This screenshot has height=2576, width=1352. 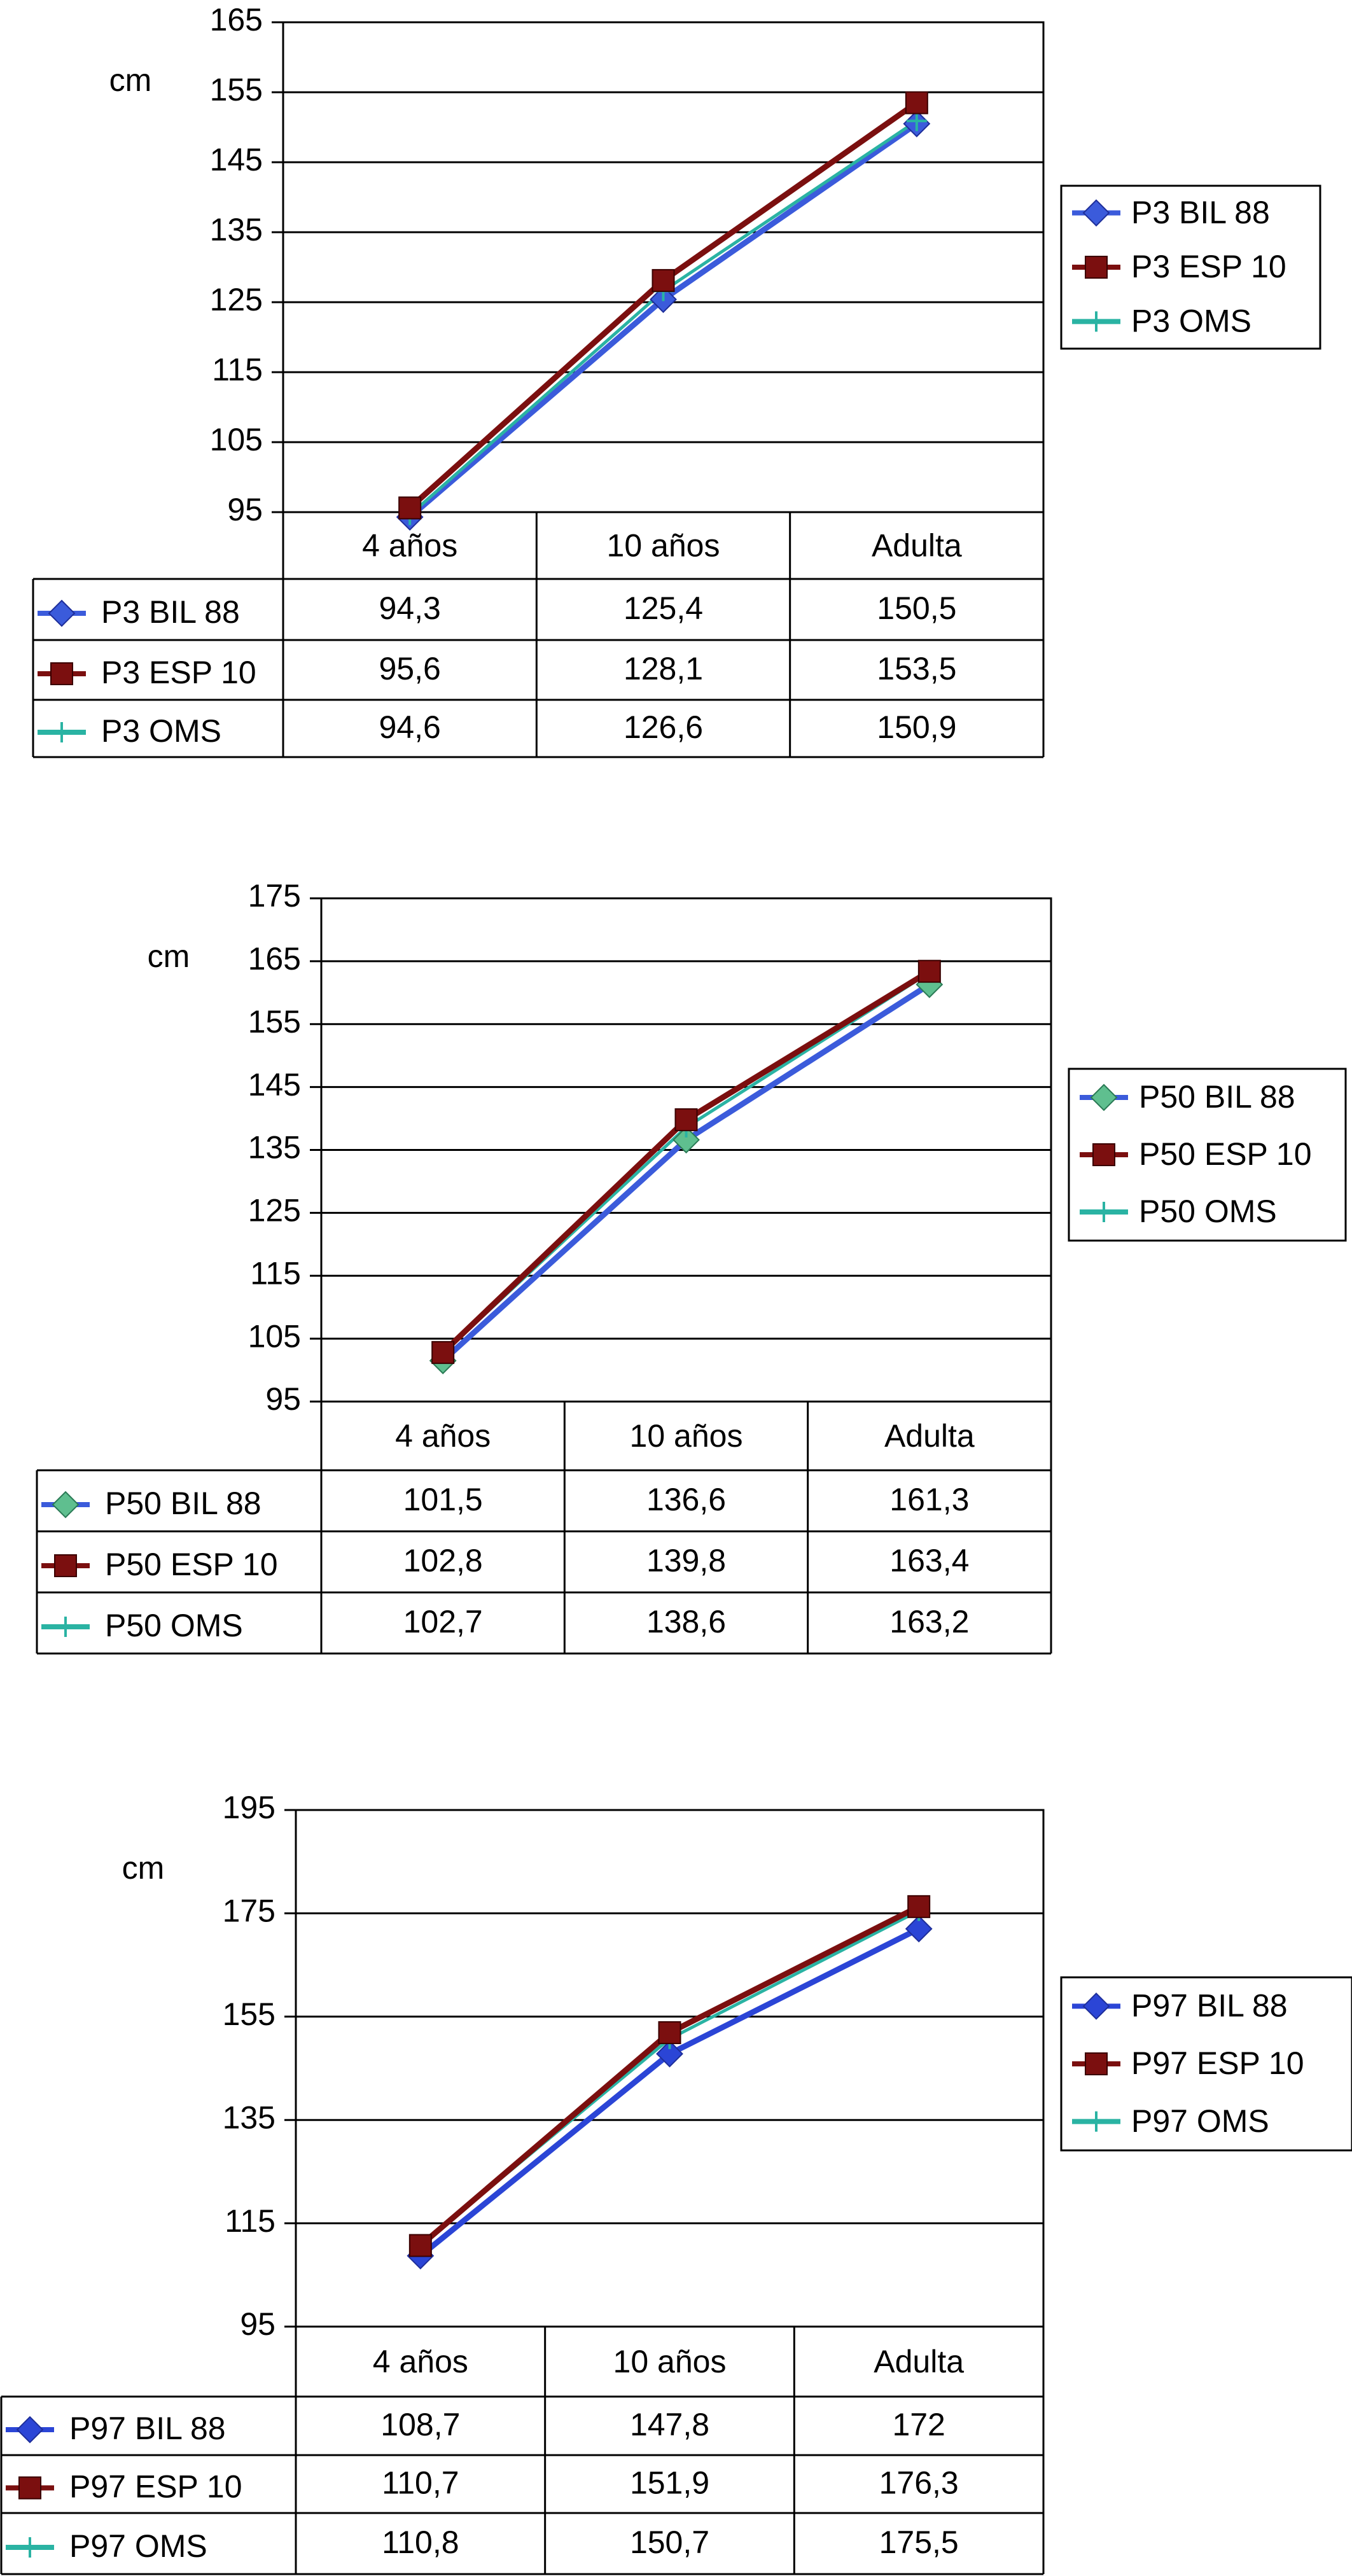 I want to click on legend-label: P3 ESP 10, so click(x=1208, y=266).